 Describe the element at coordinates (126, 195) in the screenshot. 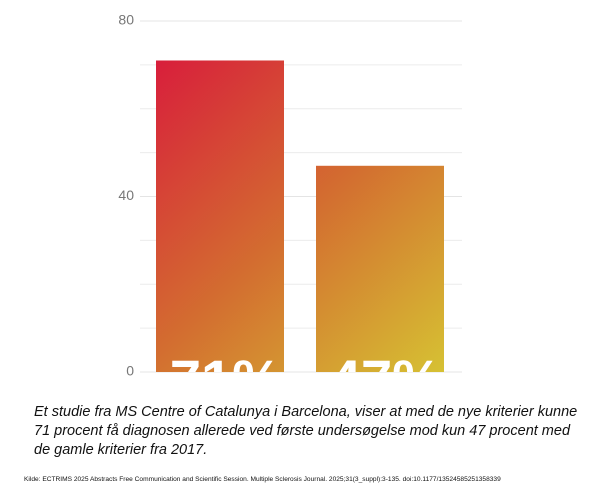

I see `y-tick-label: 40` at that location.